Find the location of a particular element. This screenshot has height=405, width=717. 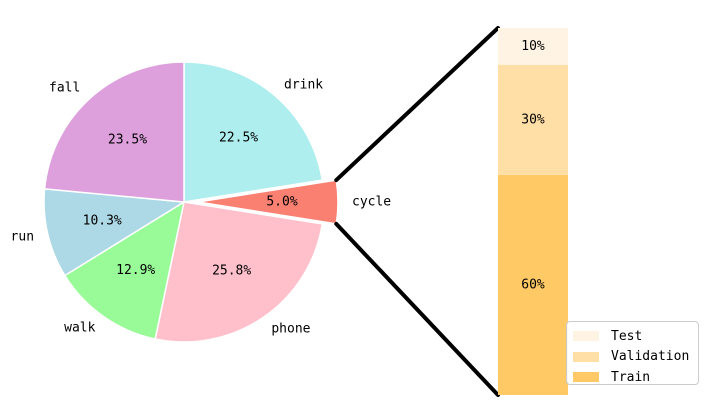

pie-category-label-cycle: cycle is located at coordinates (371, 202).